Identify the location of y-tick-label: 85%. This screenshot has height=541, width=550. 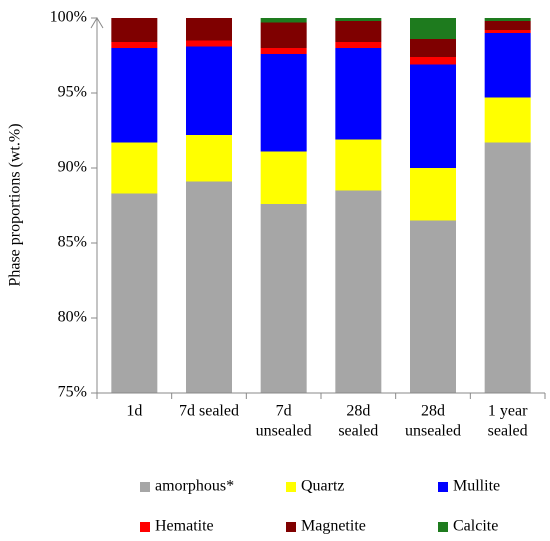
(72, 242).